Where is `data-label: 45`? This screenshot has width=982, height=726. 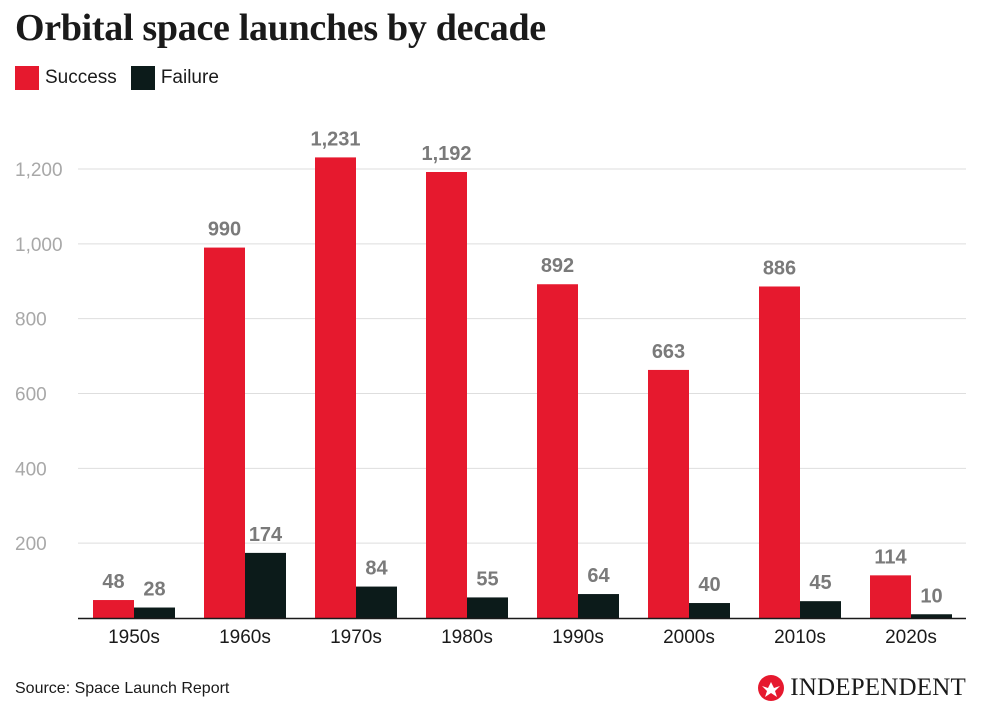 data-label: 45 is located at coordinates (820, 583).